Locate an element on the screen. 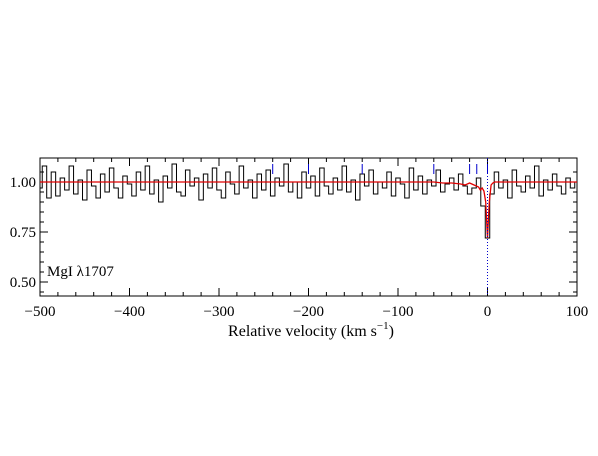 The image size is (598, 456). panel-label: MgI λ1707 is located at coordinates (80, 272).